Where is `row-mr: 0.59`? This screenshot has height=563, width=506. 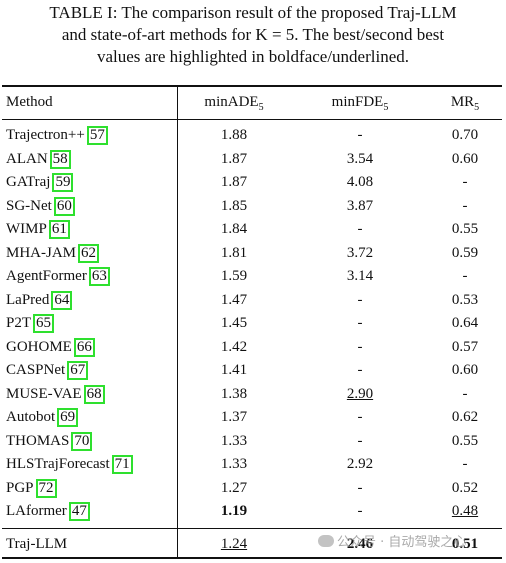
row-mr: 0.59 is located at coordinates (465, 253).